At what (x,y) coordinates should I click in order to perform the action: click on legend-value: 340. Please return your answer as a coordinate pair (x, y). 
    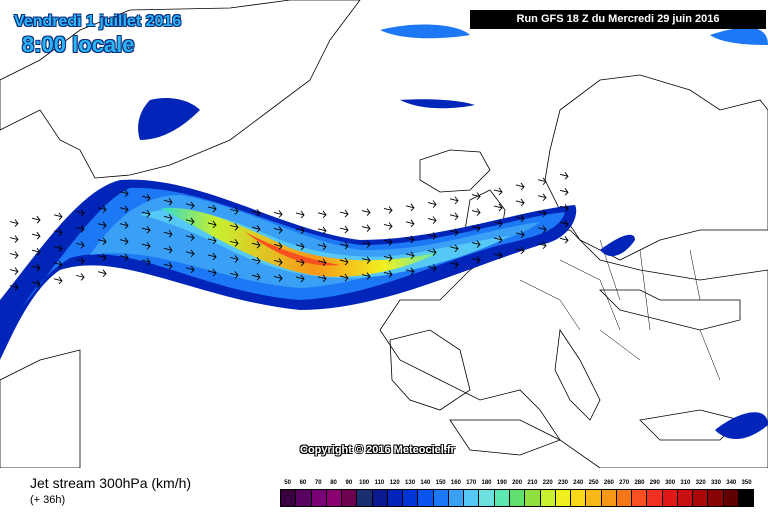
    Looking at the image, I should click on (731, 483).